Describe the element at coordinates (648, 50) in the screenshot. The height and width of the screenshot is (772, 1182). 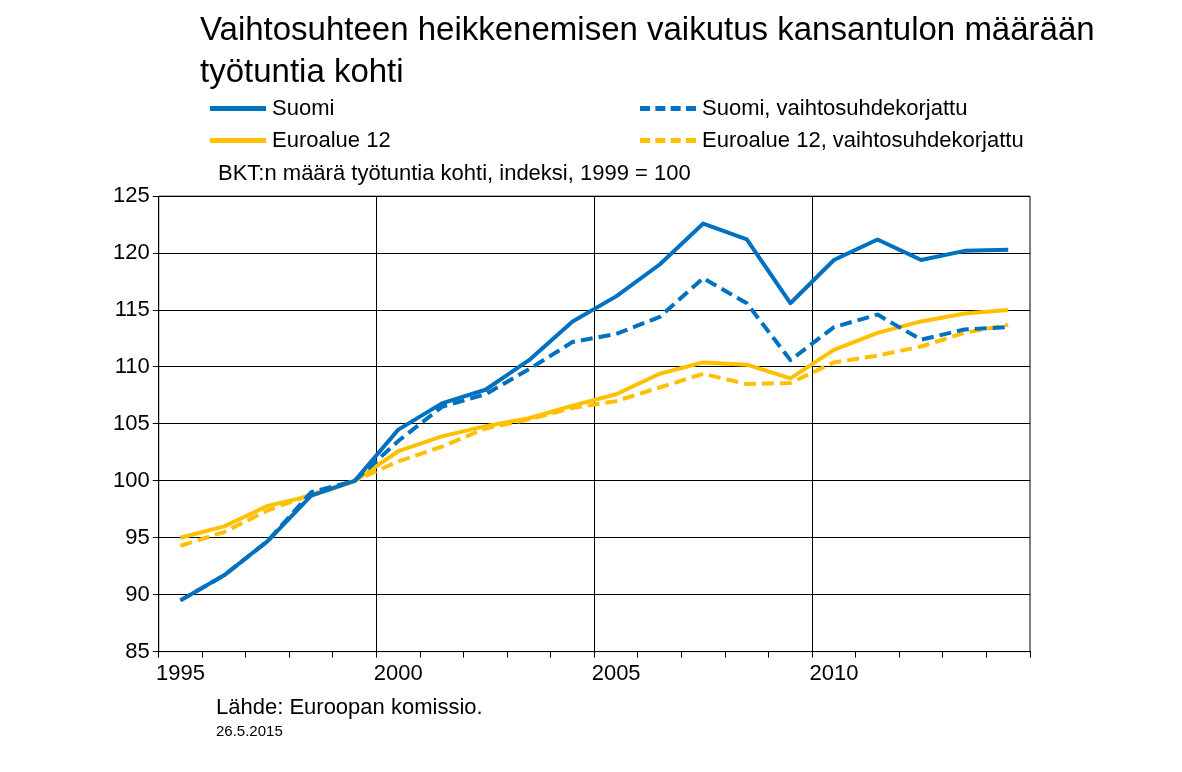
I see `chart-title: Vaihtosuhteen heikkenemisen vaikutus kansantulon määrään työtuntia kohti` at that location.